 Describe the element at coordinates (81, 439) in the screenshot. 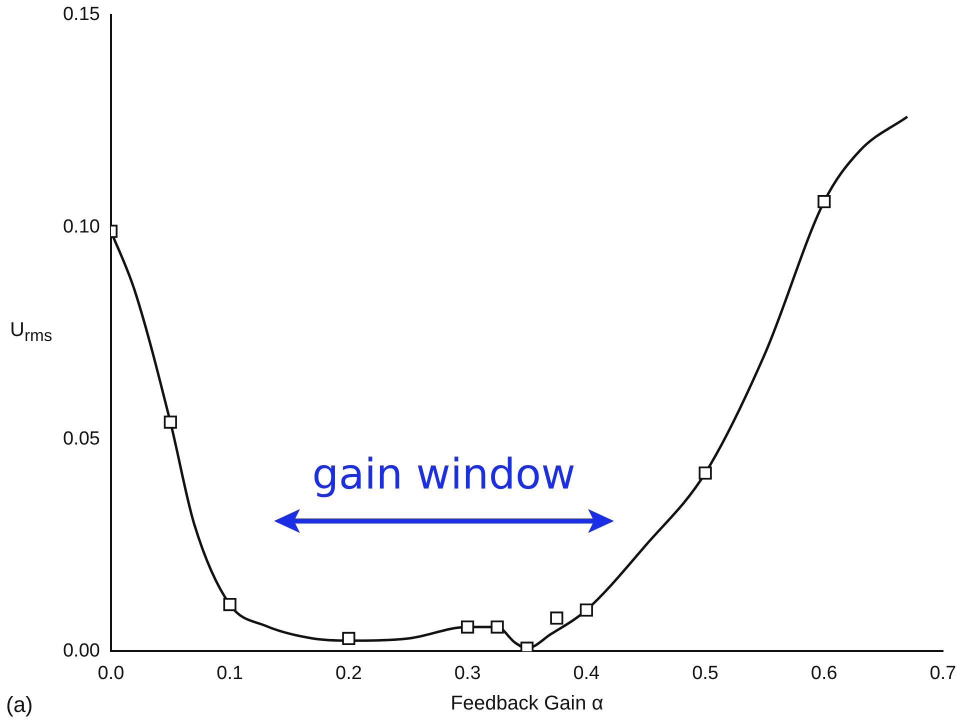

I see `y-tick-label: 0.05` at that location.